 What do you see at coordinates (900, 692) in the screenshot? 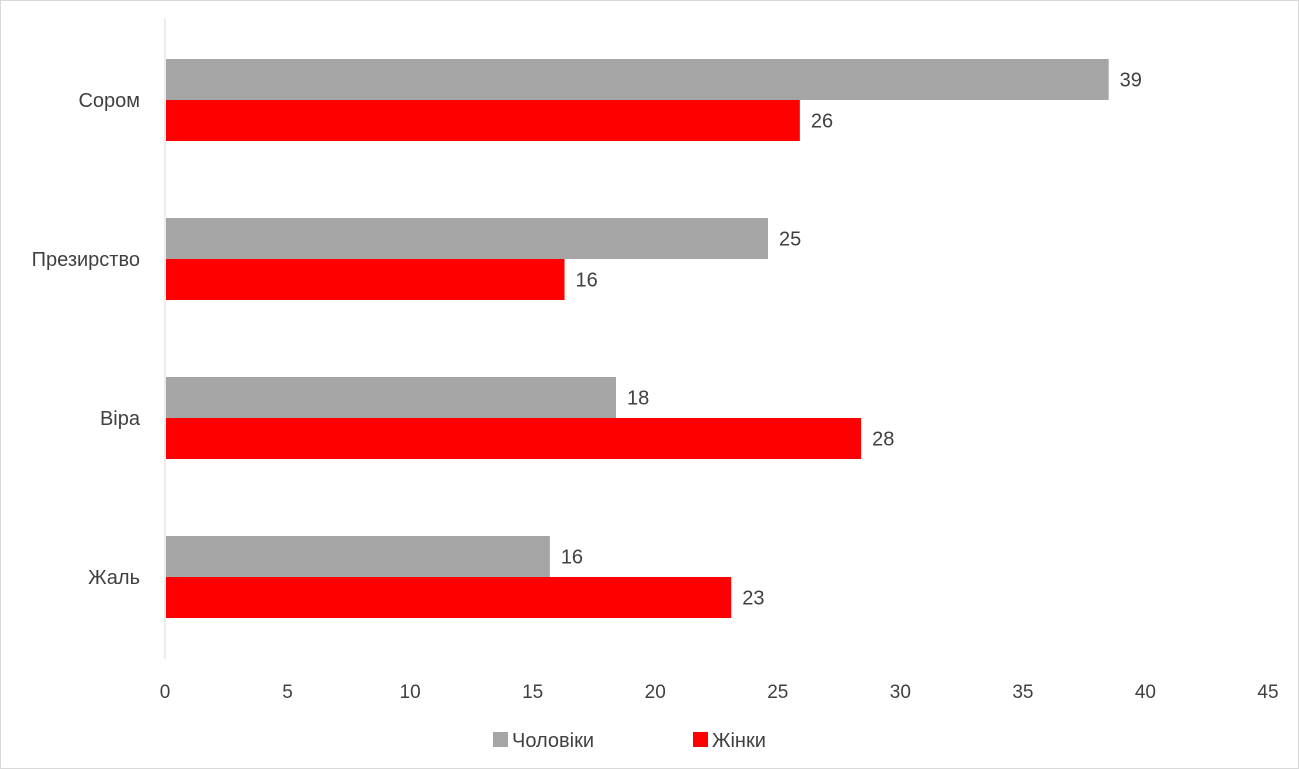
I see `x-tick-label: 30` at bounding box center [900, 692].